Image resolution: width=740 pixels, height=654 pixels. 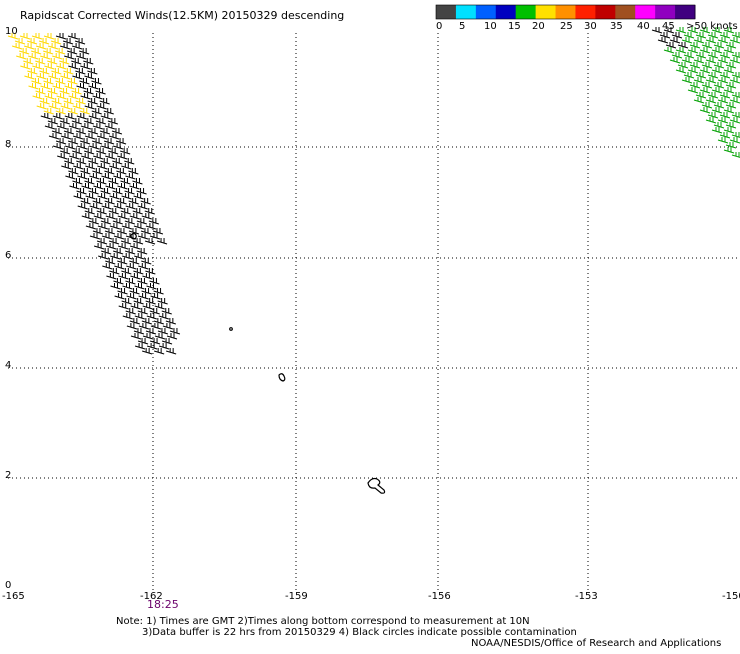 What do you see at coordinates (439, 26) in the screenshot?
I see `legend-label: 0` at bounding box center [439, 26].